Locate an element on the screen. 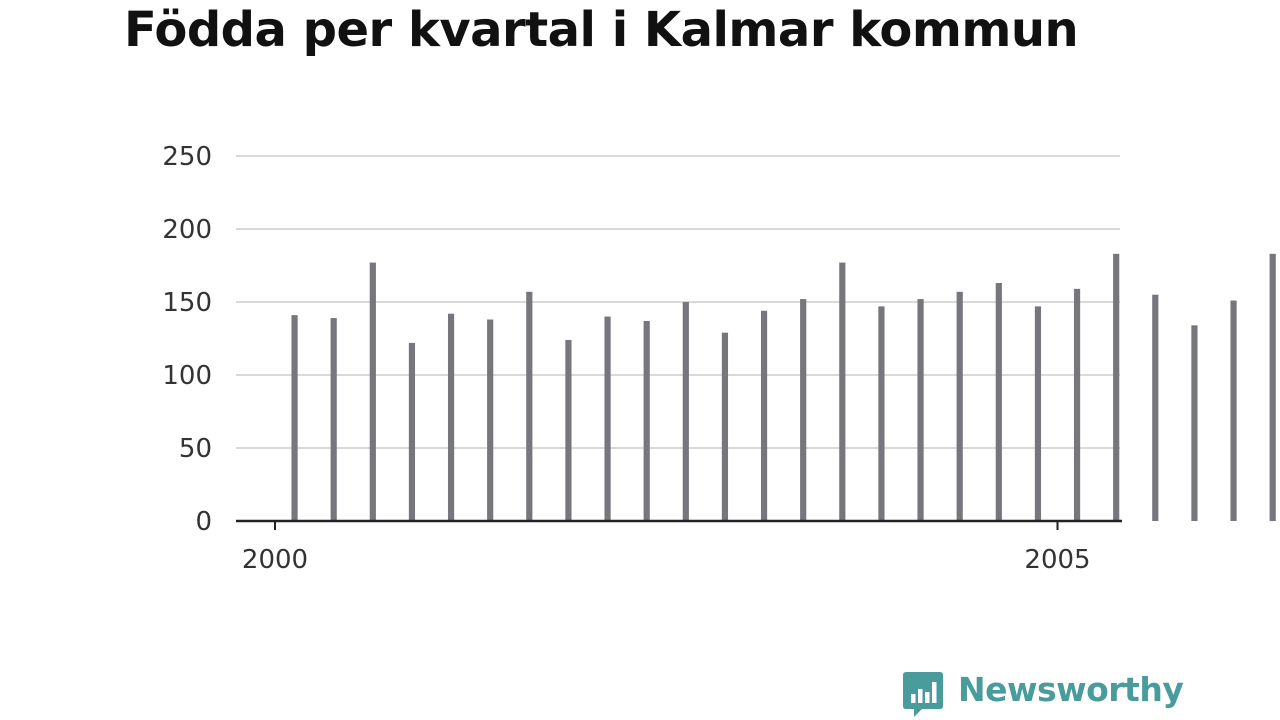 The height and width of the screenshot is (720, 1280). x-tick-label: 2005 is located at coordinates (1057, 560).